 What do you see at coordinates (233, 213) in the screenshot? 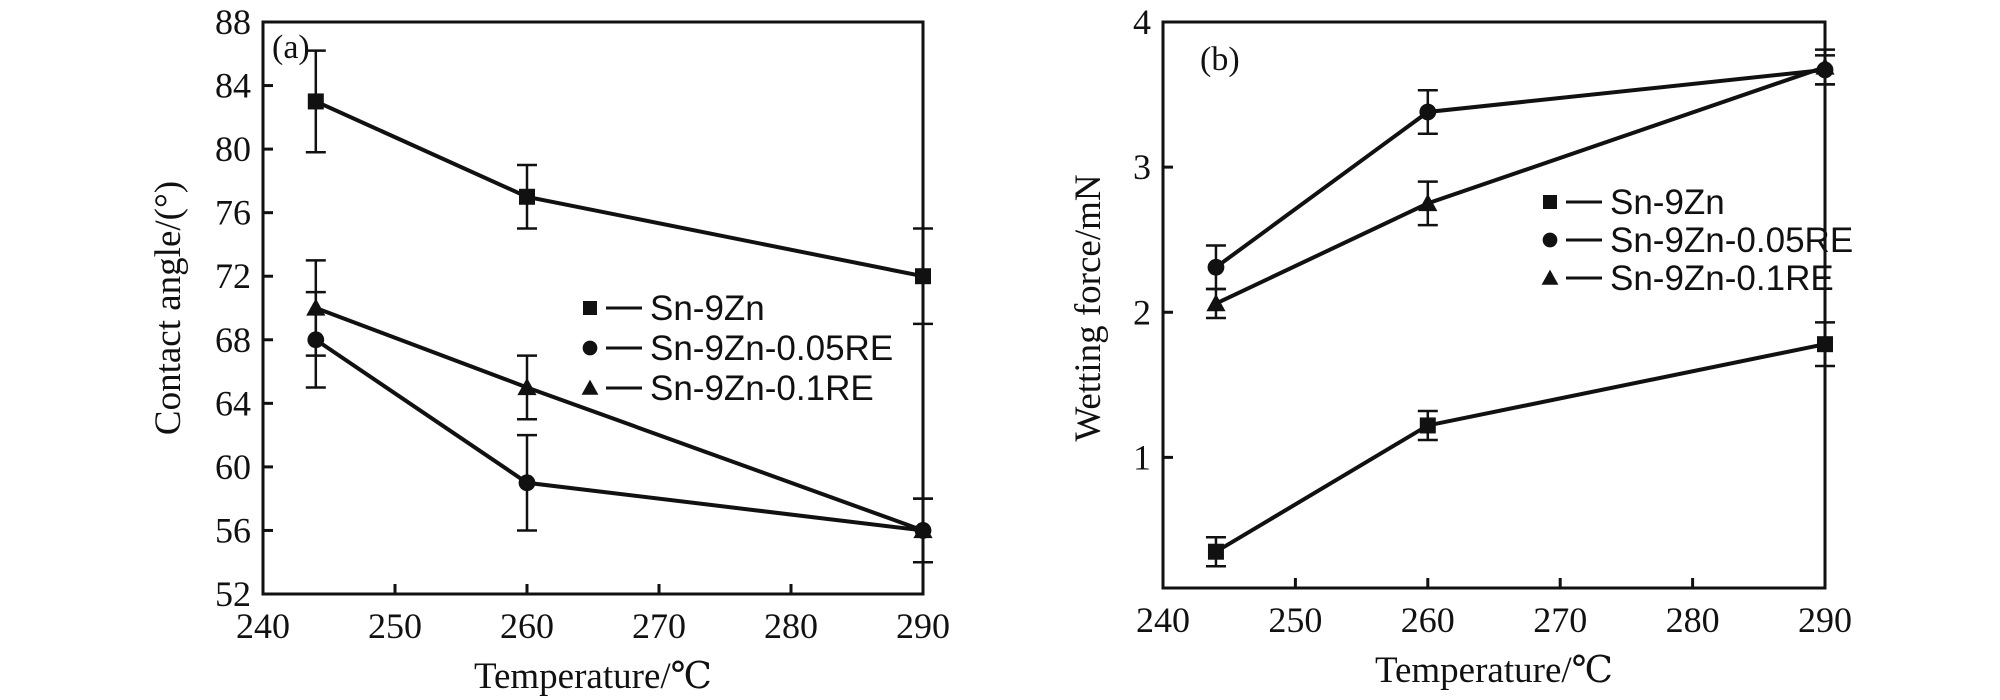
I see `panel-a-y-tick-label: 76` at bounding box center [233, 213].